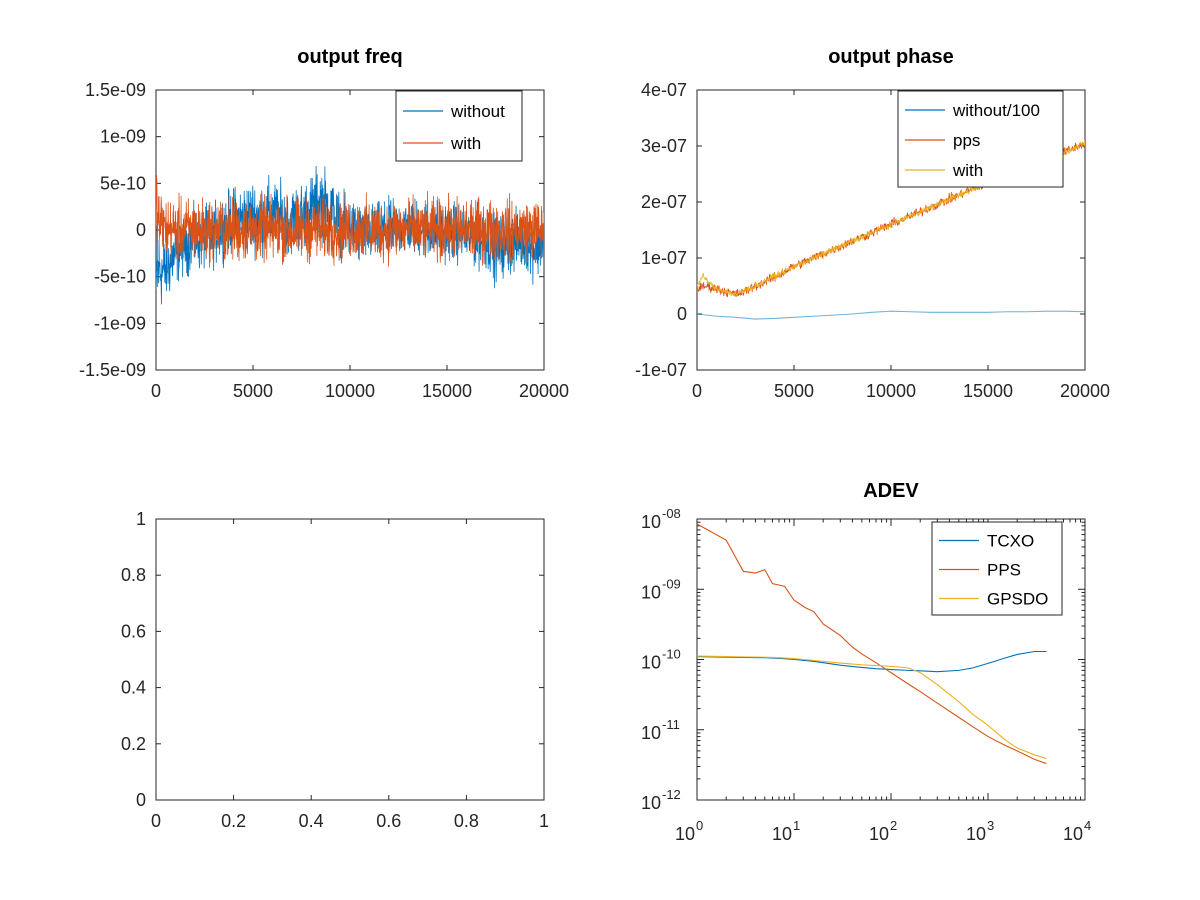  Describe the element at coordinates (447, 391) in the screenshot. I see `freq-xtick-label: 15000` at that location.